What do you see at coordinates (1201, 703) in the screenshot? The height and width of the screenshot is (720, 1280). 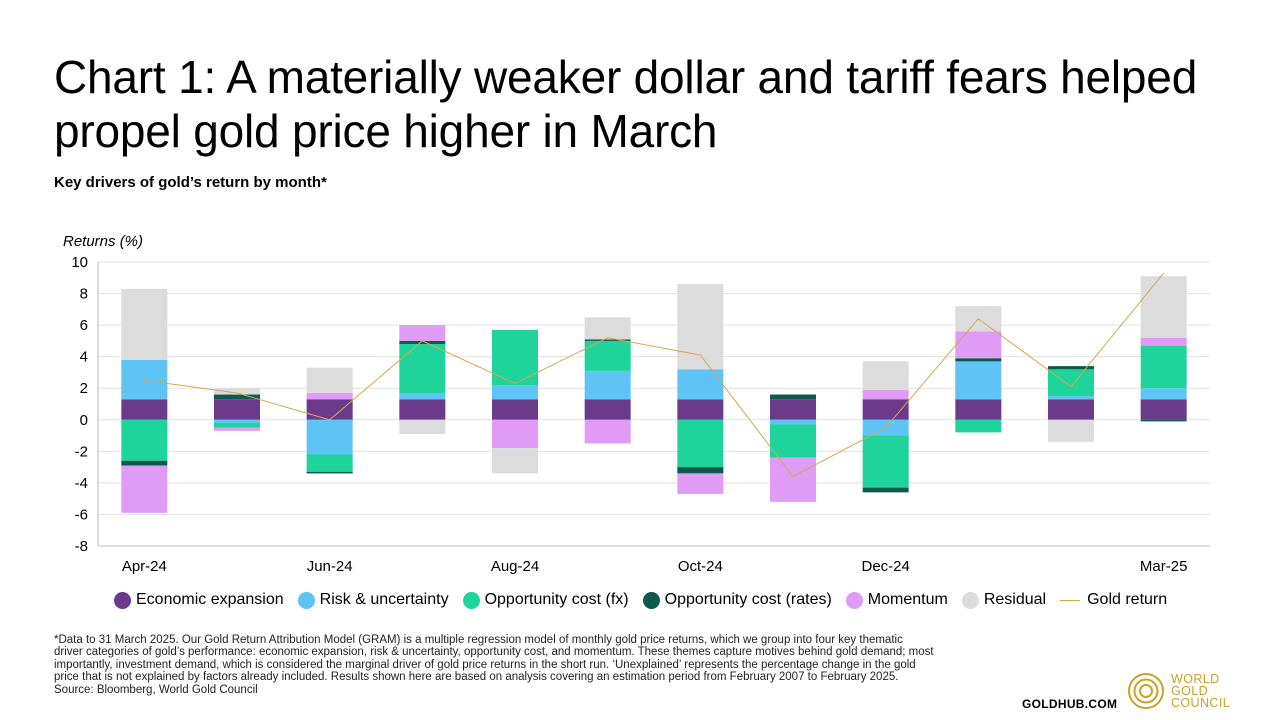 I see `logo-line-3: COUNCIL` at bounding box center [1201, 703].